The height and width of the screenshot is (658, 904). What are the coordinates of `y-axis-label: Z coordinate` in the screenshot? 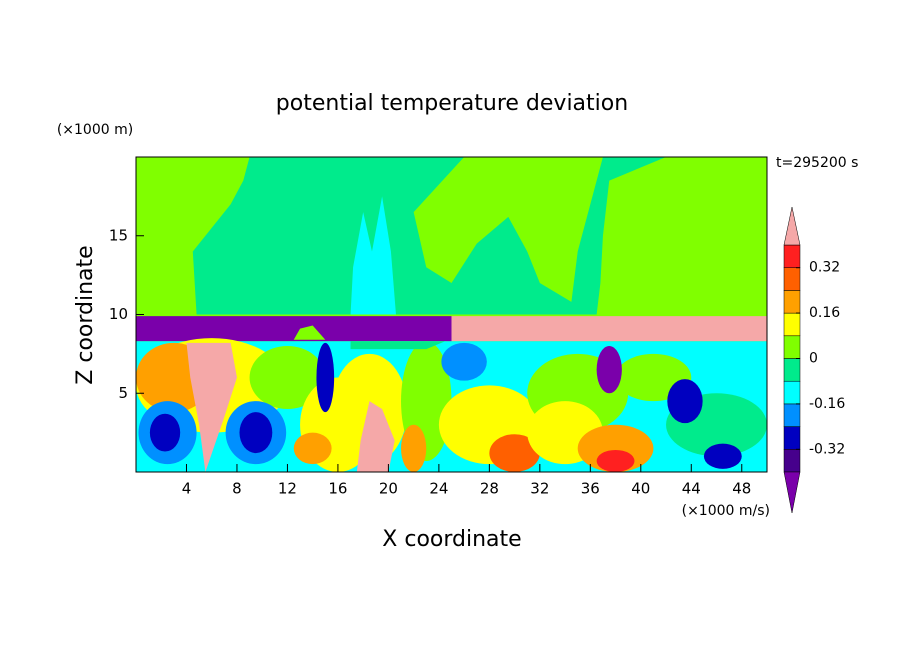 It's located at (85, 314).